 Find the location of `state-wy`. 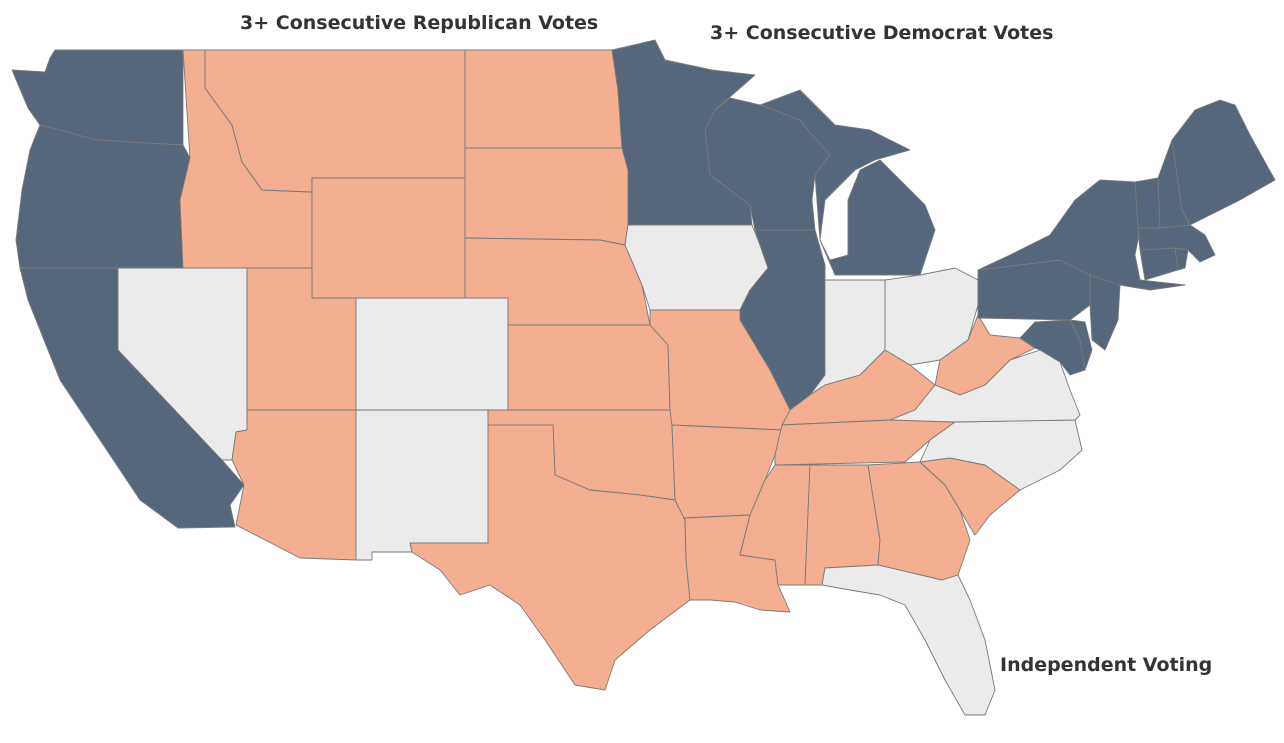

state-wy is located at coordinates (388, 238).